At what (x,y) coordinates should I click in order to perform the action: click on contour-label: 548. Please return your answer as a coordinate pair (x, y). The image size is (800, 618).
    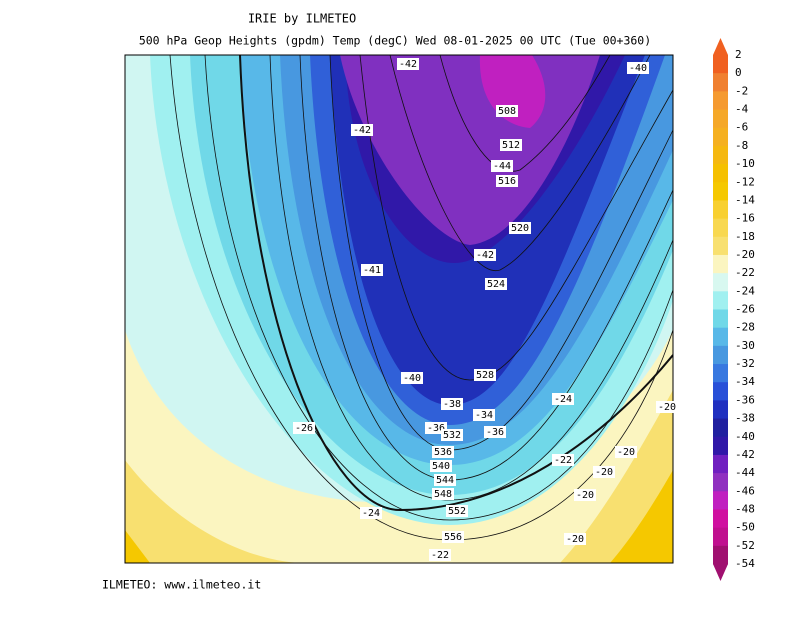
    Looking at the image, I should click on (443, 494).